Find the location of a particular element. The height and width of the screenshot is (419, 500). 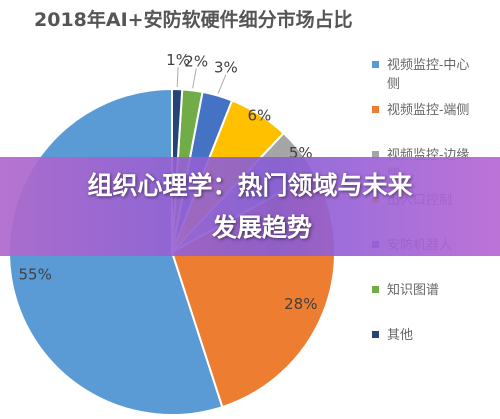

label-leader-lines is located at coordinates (201, 80).